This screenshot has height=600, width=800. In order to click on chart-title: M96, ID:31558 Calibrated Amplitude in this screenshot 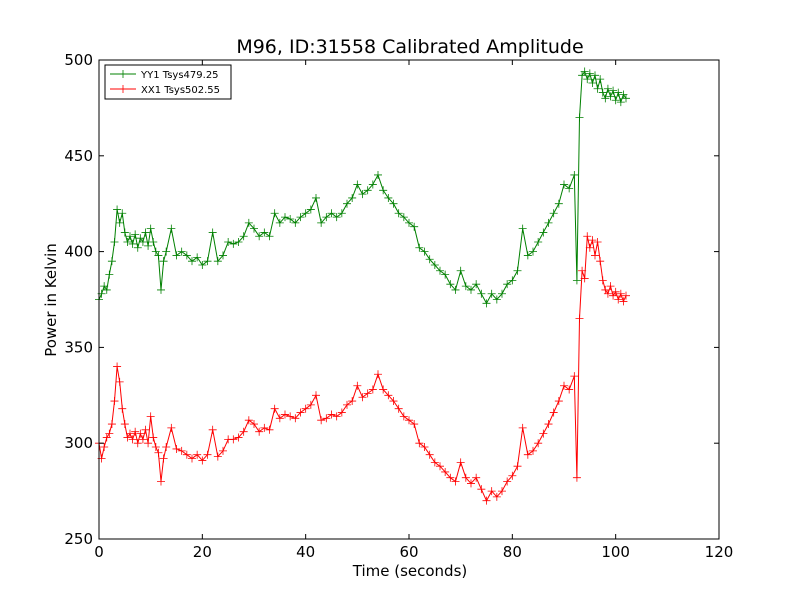, I will do `click(409, 47)`.